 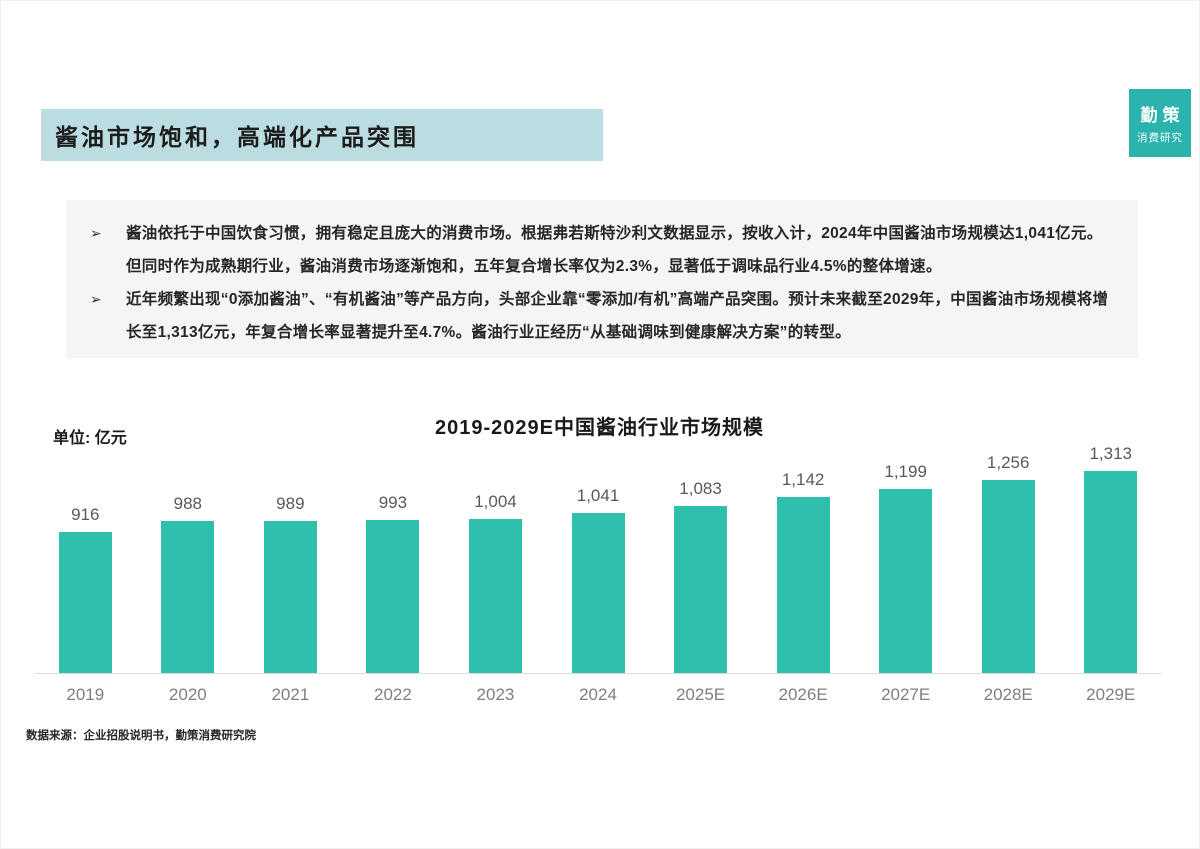 I want to click on bar-column: 988, so click(x=188, y=583).